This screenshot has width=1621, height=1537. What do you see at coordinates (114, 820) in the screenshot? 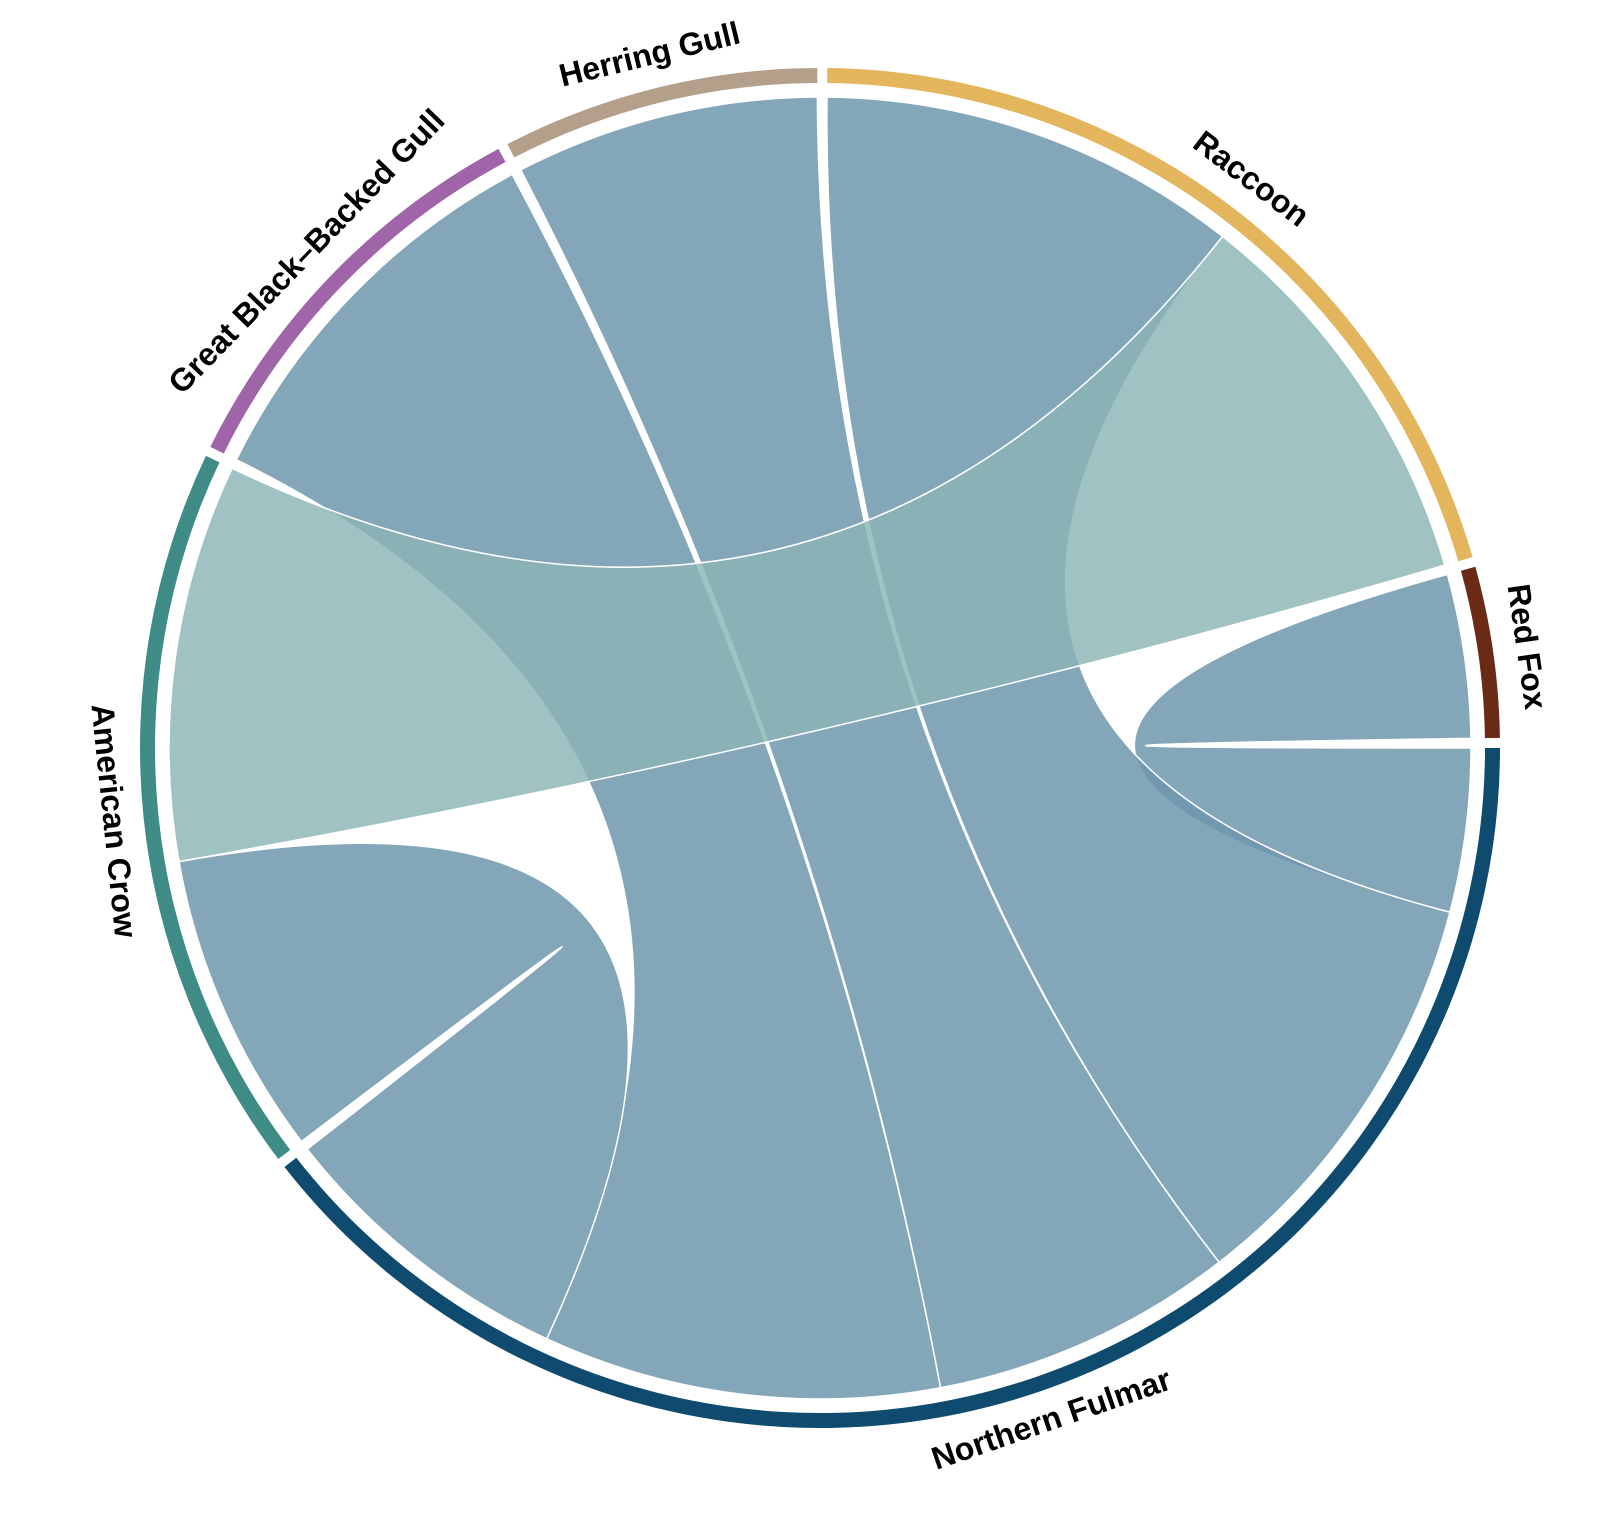
I see `sector-label-american-crow: American Crow` at bounding box center [114, 820].